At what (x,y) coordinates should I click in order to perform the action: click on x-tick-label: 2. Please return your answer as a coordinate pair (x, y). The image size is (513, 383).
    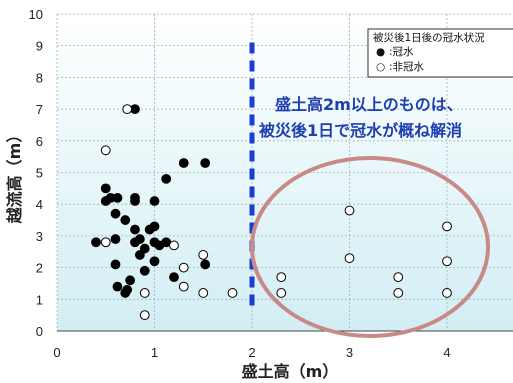
    Looking at the image, I should click on (251, 352).